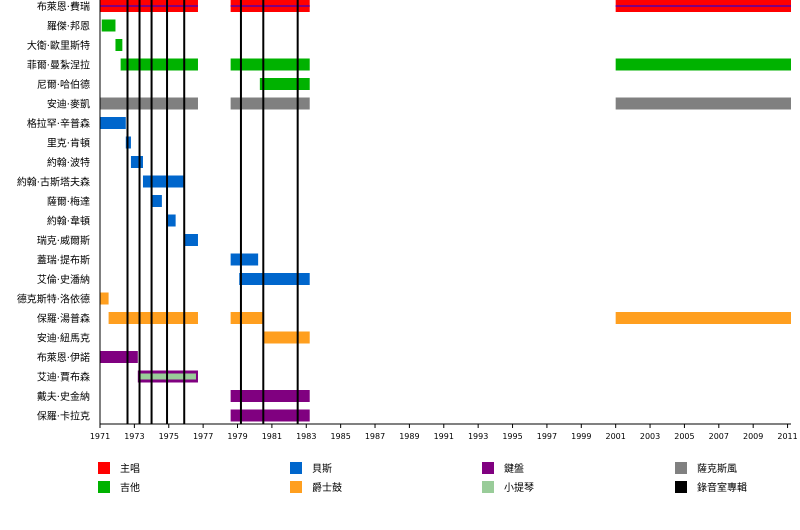 The height and width of the screenshot is (530, 800). What do you see at coordinates (409, 436) in the screenshot?
I see `x-tick-label: 1989` at bounding box center [409, 436].